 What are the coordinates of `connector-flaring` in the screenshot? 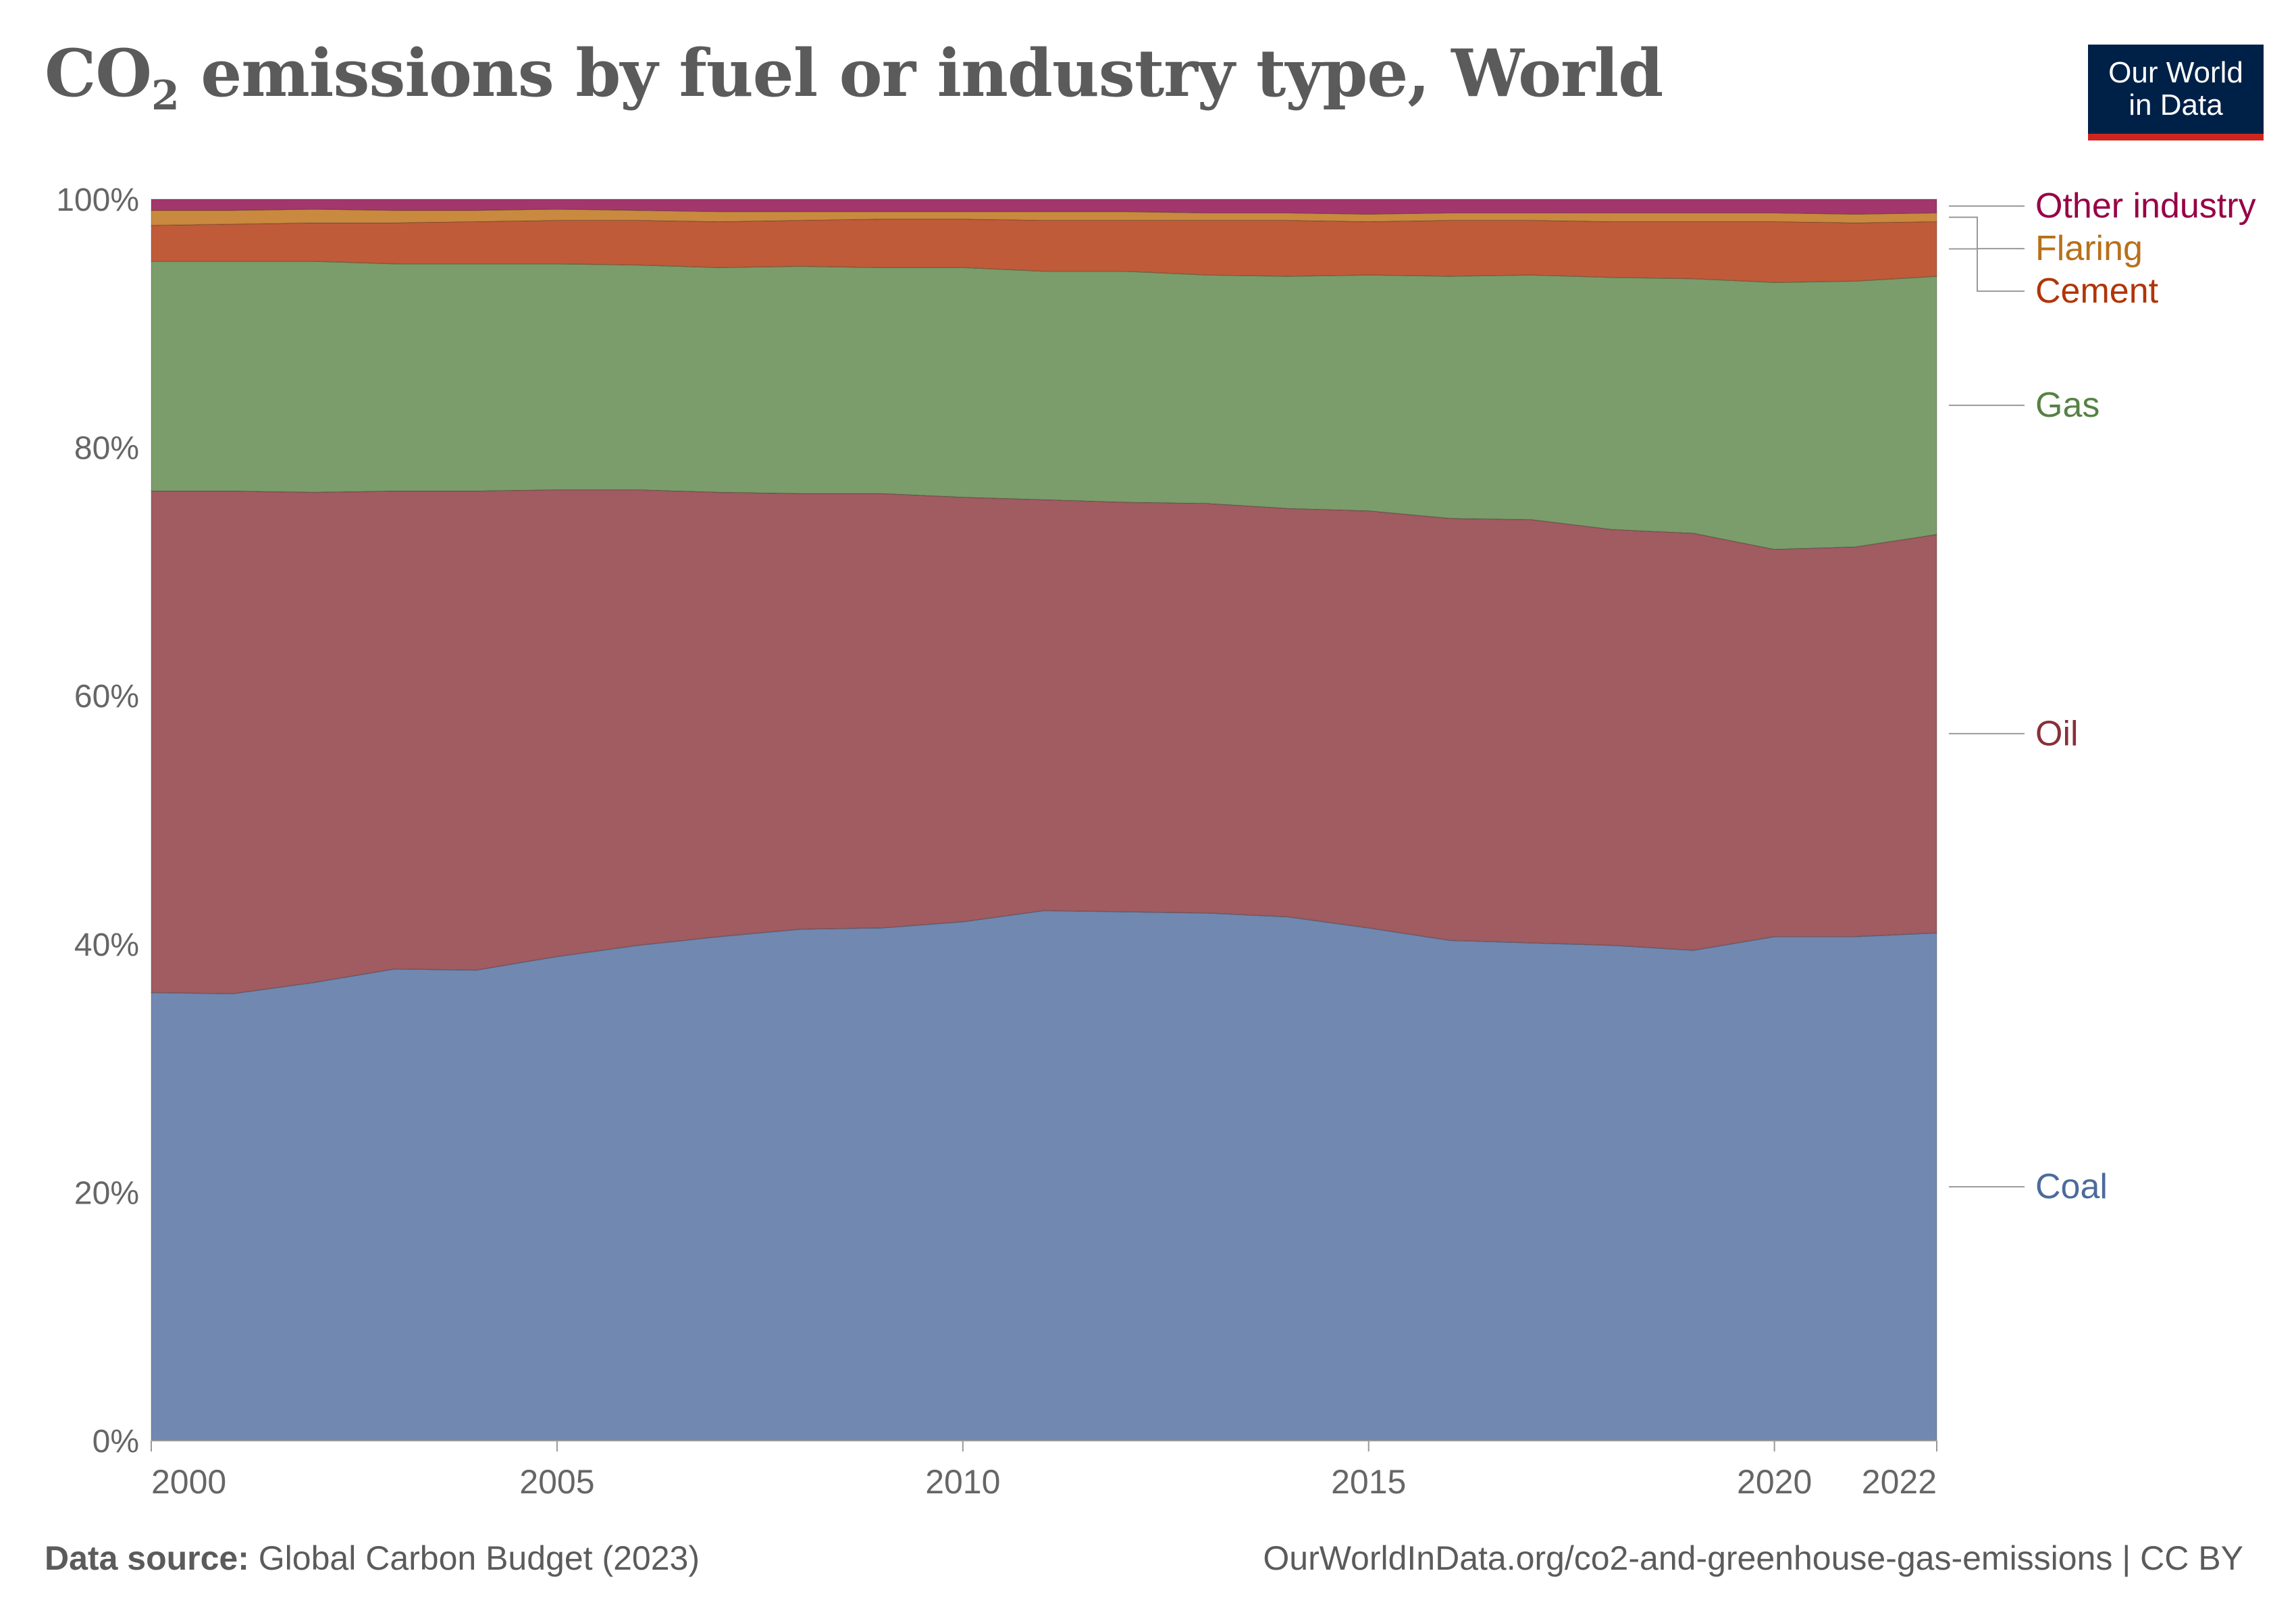 It's located at (1987, 233).